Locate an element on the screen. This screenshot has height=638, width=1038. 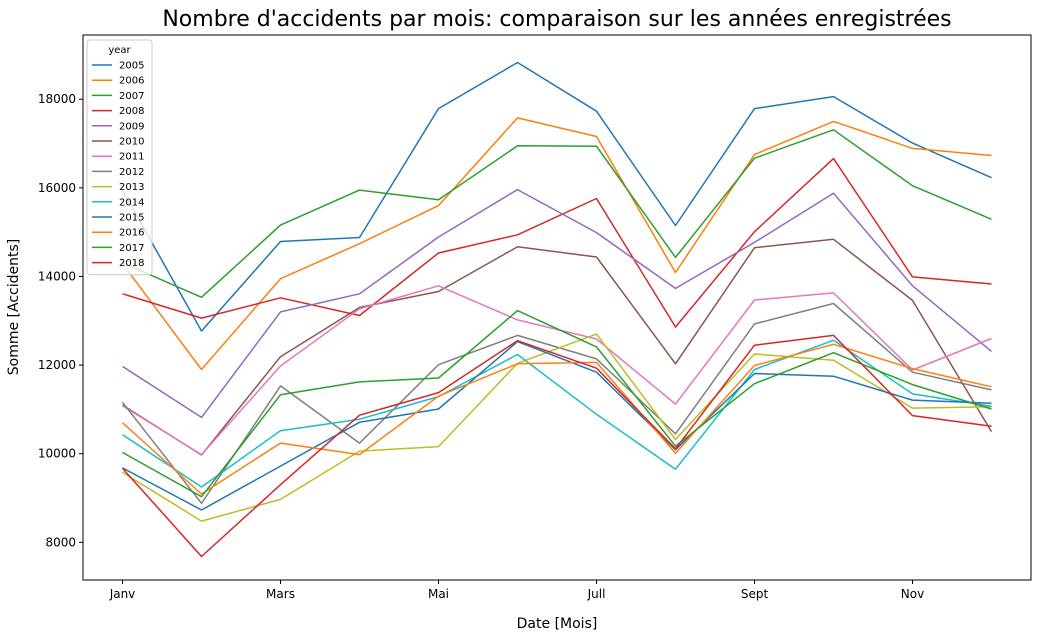
legend-label-2012: 2012 is located at coordinates (131, 172).